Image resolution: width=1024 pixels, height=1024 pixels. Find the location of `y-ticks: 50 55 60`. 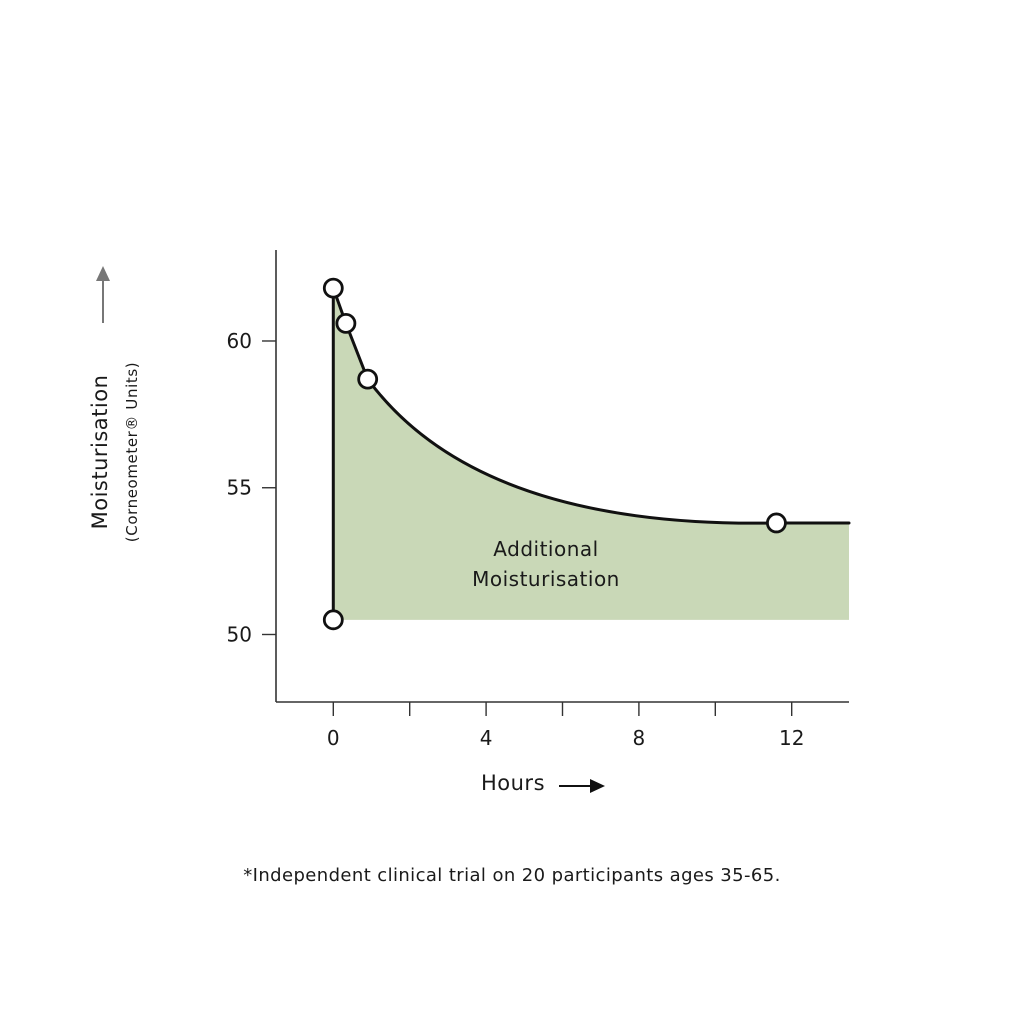

y-ticks: 50 55 60 is located at coordinates (251, 487).